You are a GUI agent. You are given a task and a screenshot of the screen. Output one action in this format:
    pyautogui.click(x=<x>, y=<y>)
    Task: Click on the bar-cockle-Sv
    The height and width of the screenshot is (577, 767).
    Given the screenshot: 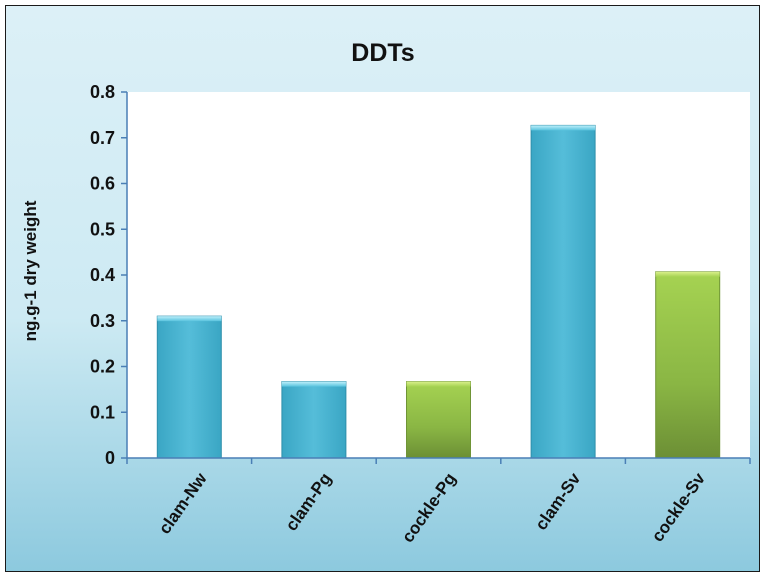 What is the action you would take?
    pyautogui.click(x=688, y=365)
    